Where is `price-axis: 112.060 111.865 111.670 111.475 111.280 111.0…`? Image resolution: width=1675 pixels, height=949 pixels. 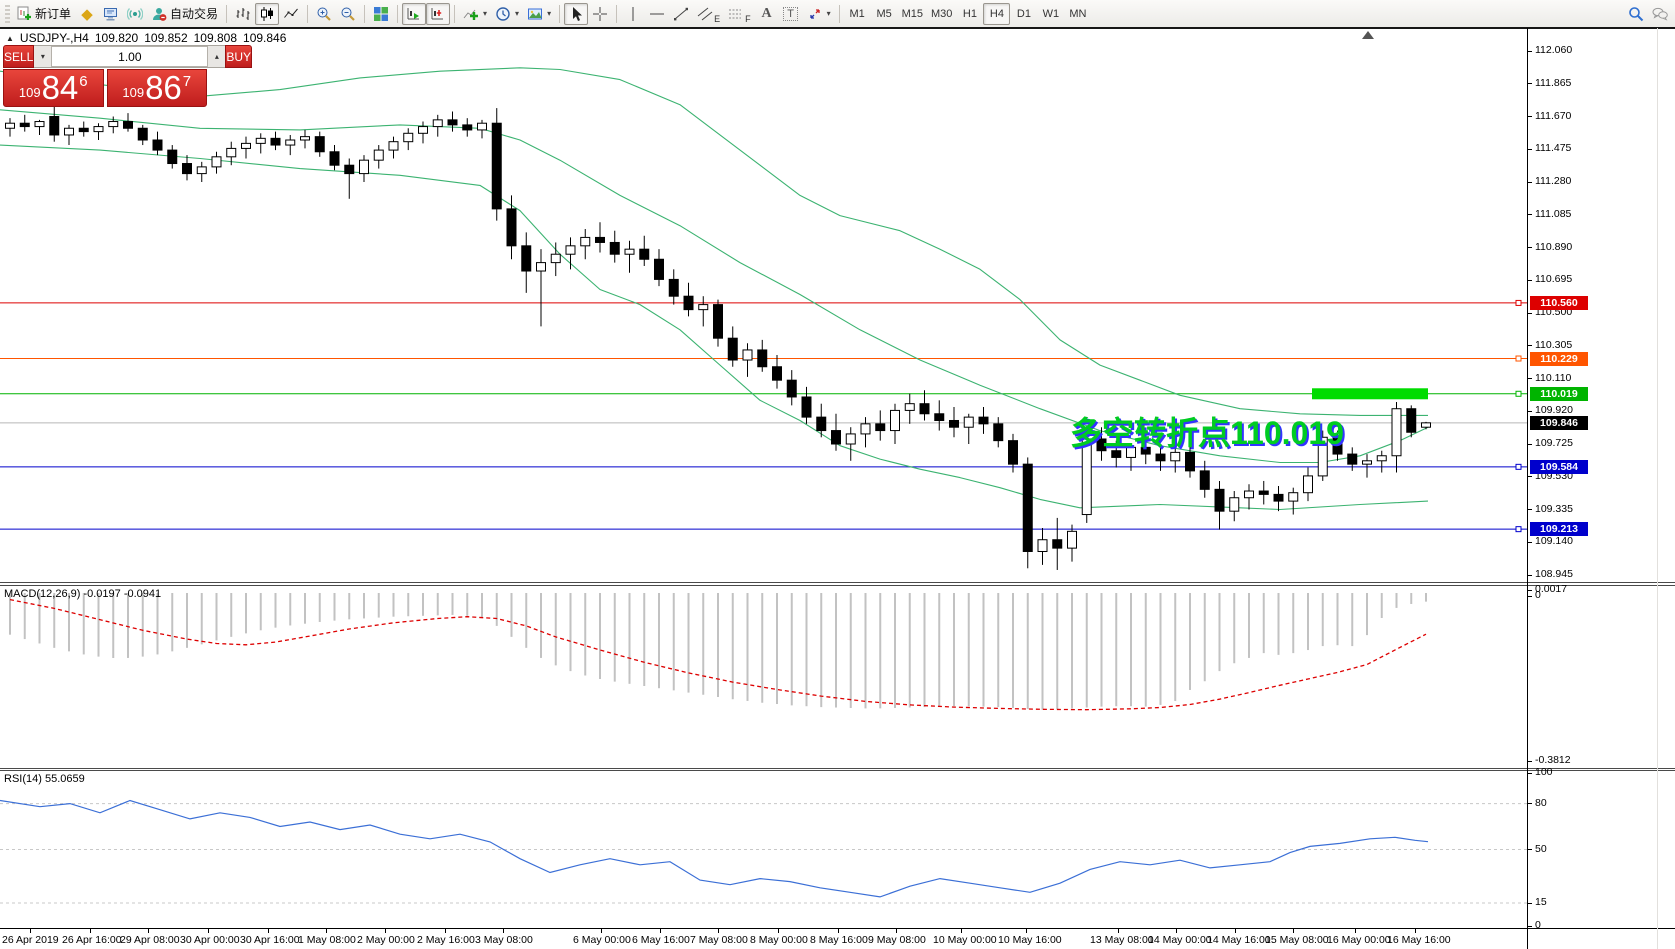
price-axis: 112.060 111.865 111.670 111.475 111.280 111.0… is located at coordinates (1601, 474).